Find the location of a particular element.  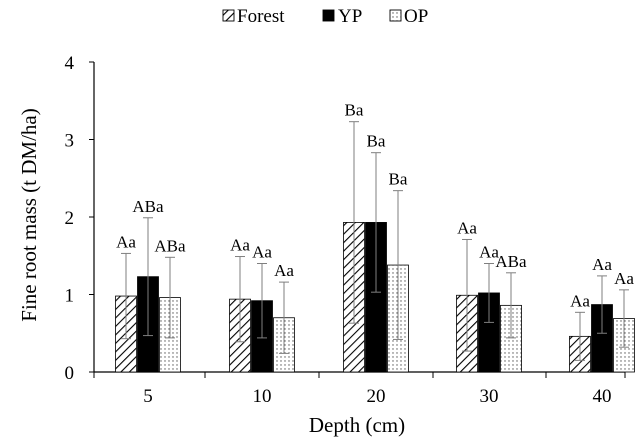

legend-swatch-op is located at coordinates (395, 15).